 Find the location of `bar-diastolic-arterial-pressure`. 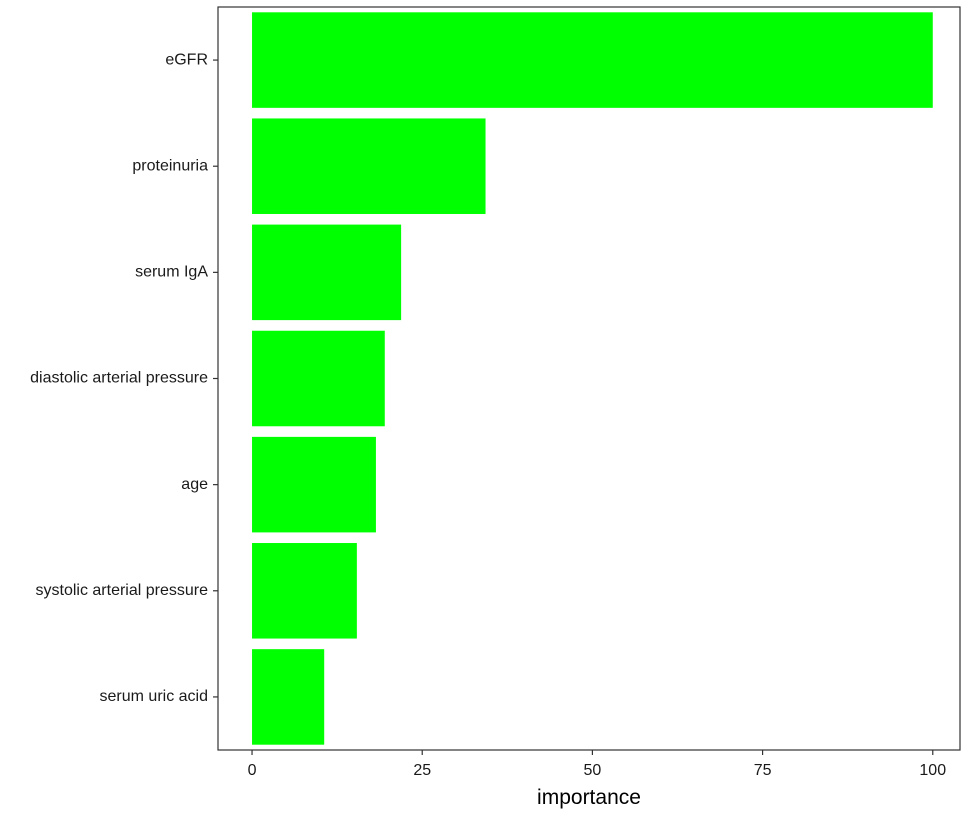

bar-diastolic-arterial-pressure is located at coordinates (318, 378).